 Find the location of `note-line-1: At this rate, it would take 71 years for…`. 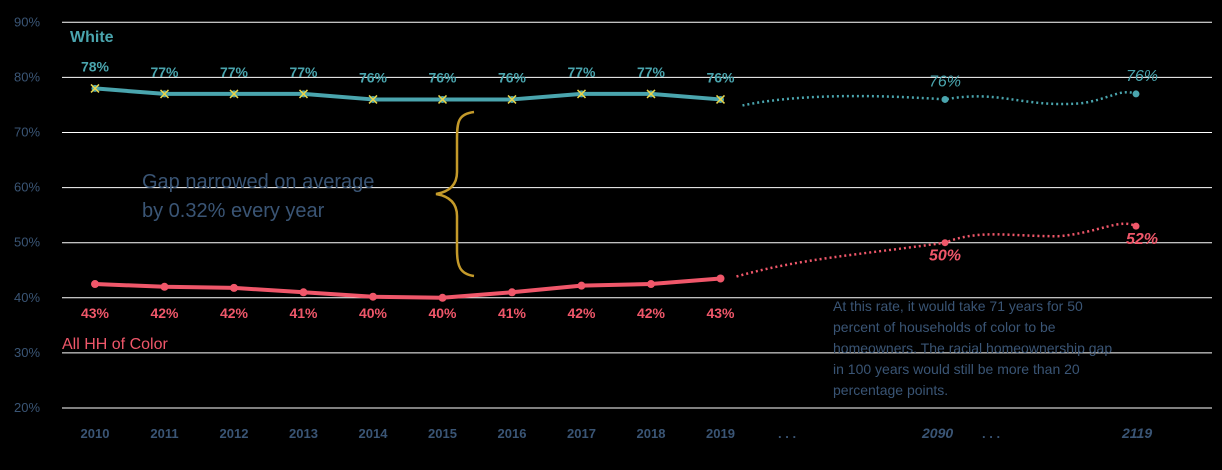

note-line-1: At this rate, it would take 71 years for… is located at coordinates (958, 306).